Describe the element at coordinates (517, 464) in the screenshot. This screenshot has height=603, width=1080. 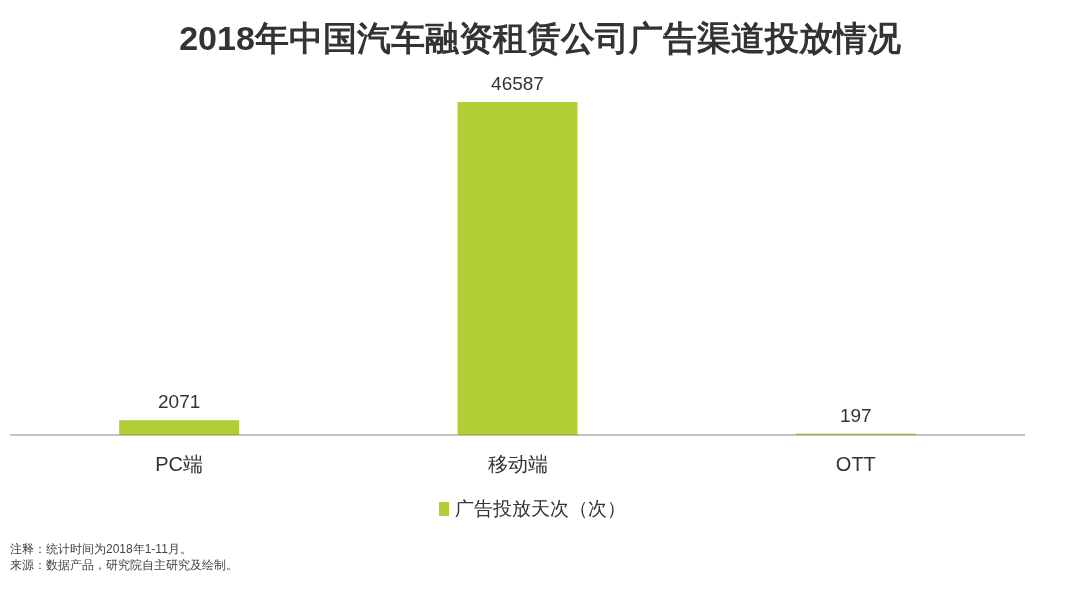
I see `x-tick-label: 移动端` at that location.